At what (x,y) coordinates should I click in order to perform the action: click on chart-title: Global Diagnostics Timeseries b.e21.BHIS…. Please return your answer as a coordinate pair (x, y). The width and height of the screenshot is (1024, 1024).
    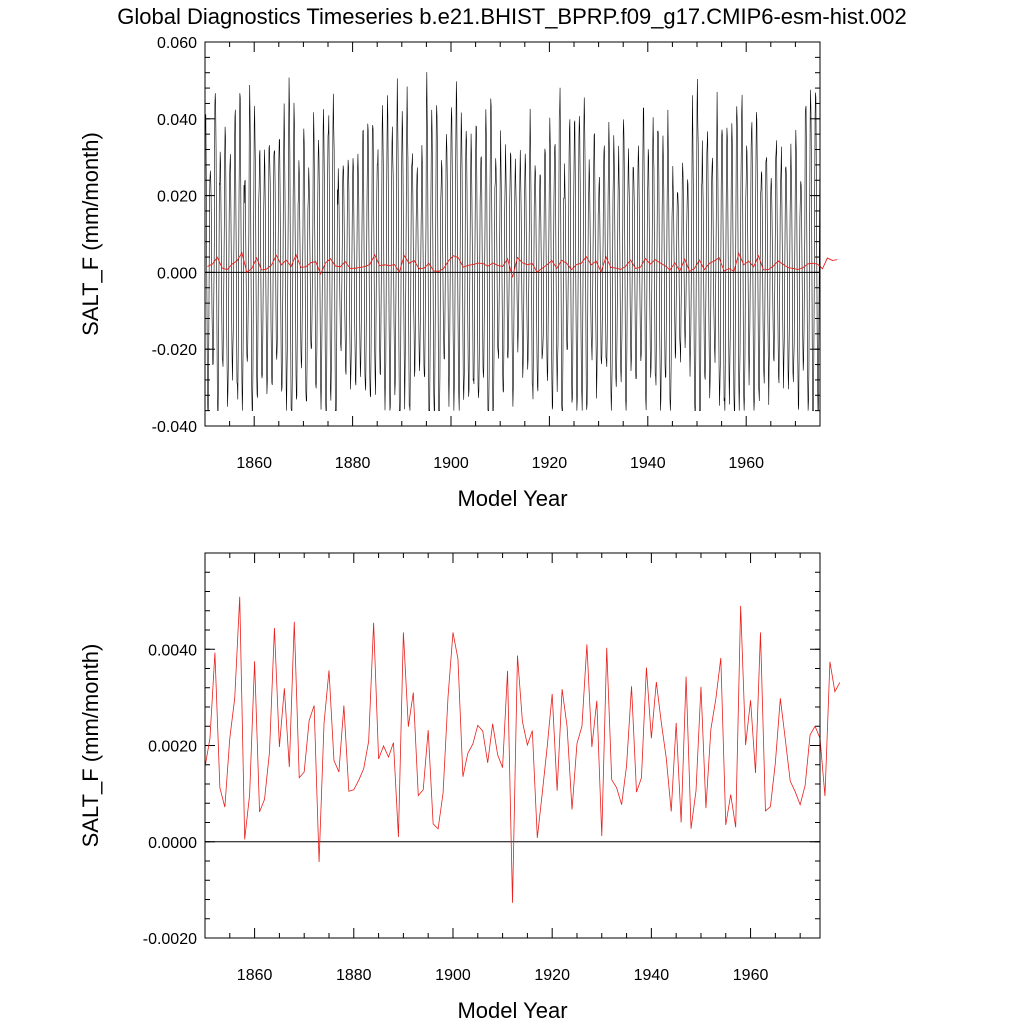
    Looking at the image, I should click on (512, 16).